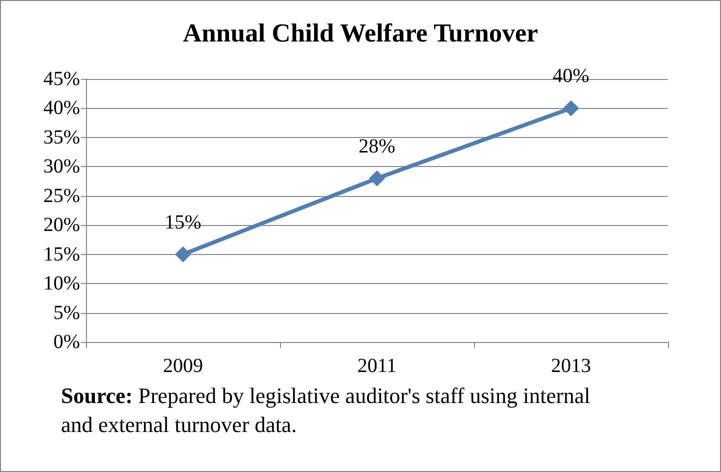 The height and width of the screenshot is (472, 721). I want to click on y-tick-label: 20%, so click(61, 225).